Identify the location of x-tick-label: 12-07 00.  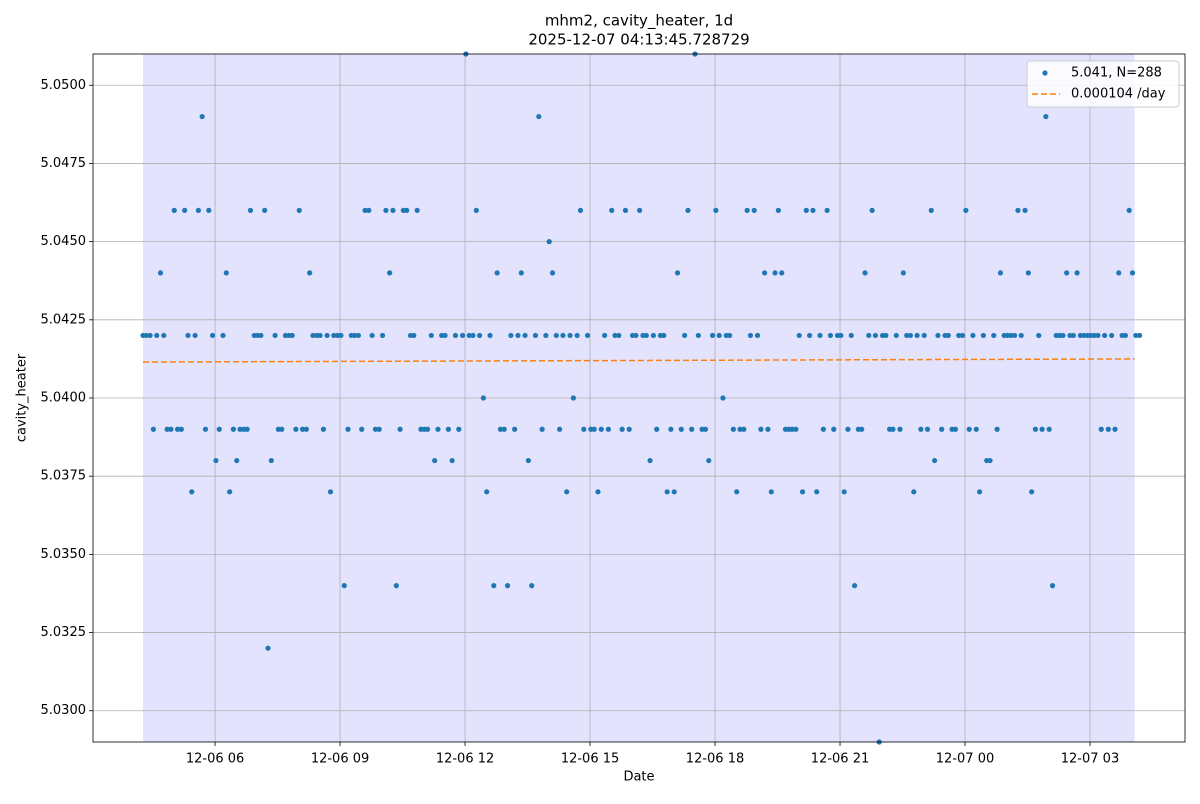
(965, 759).